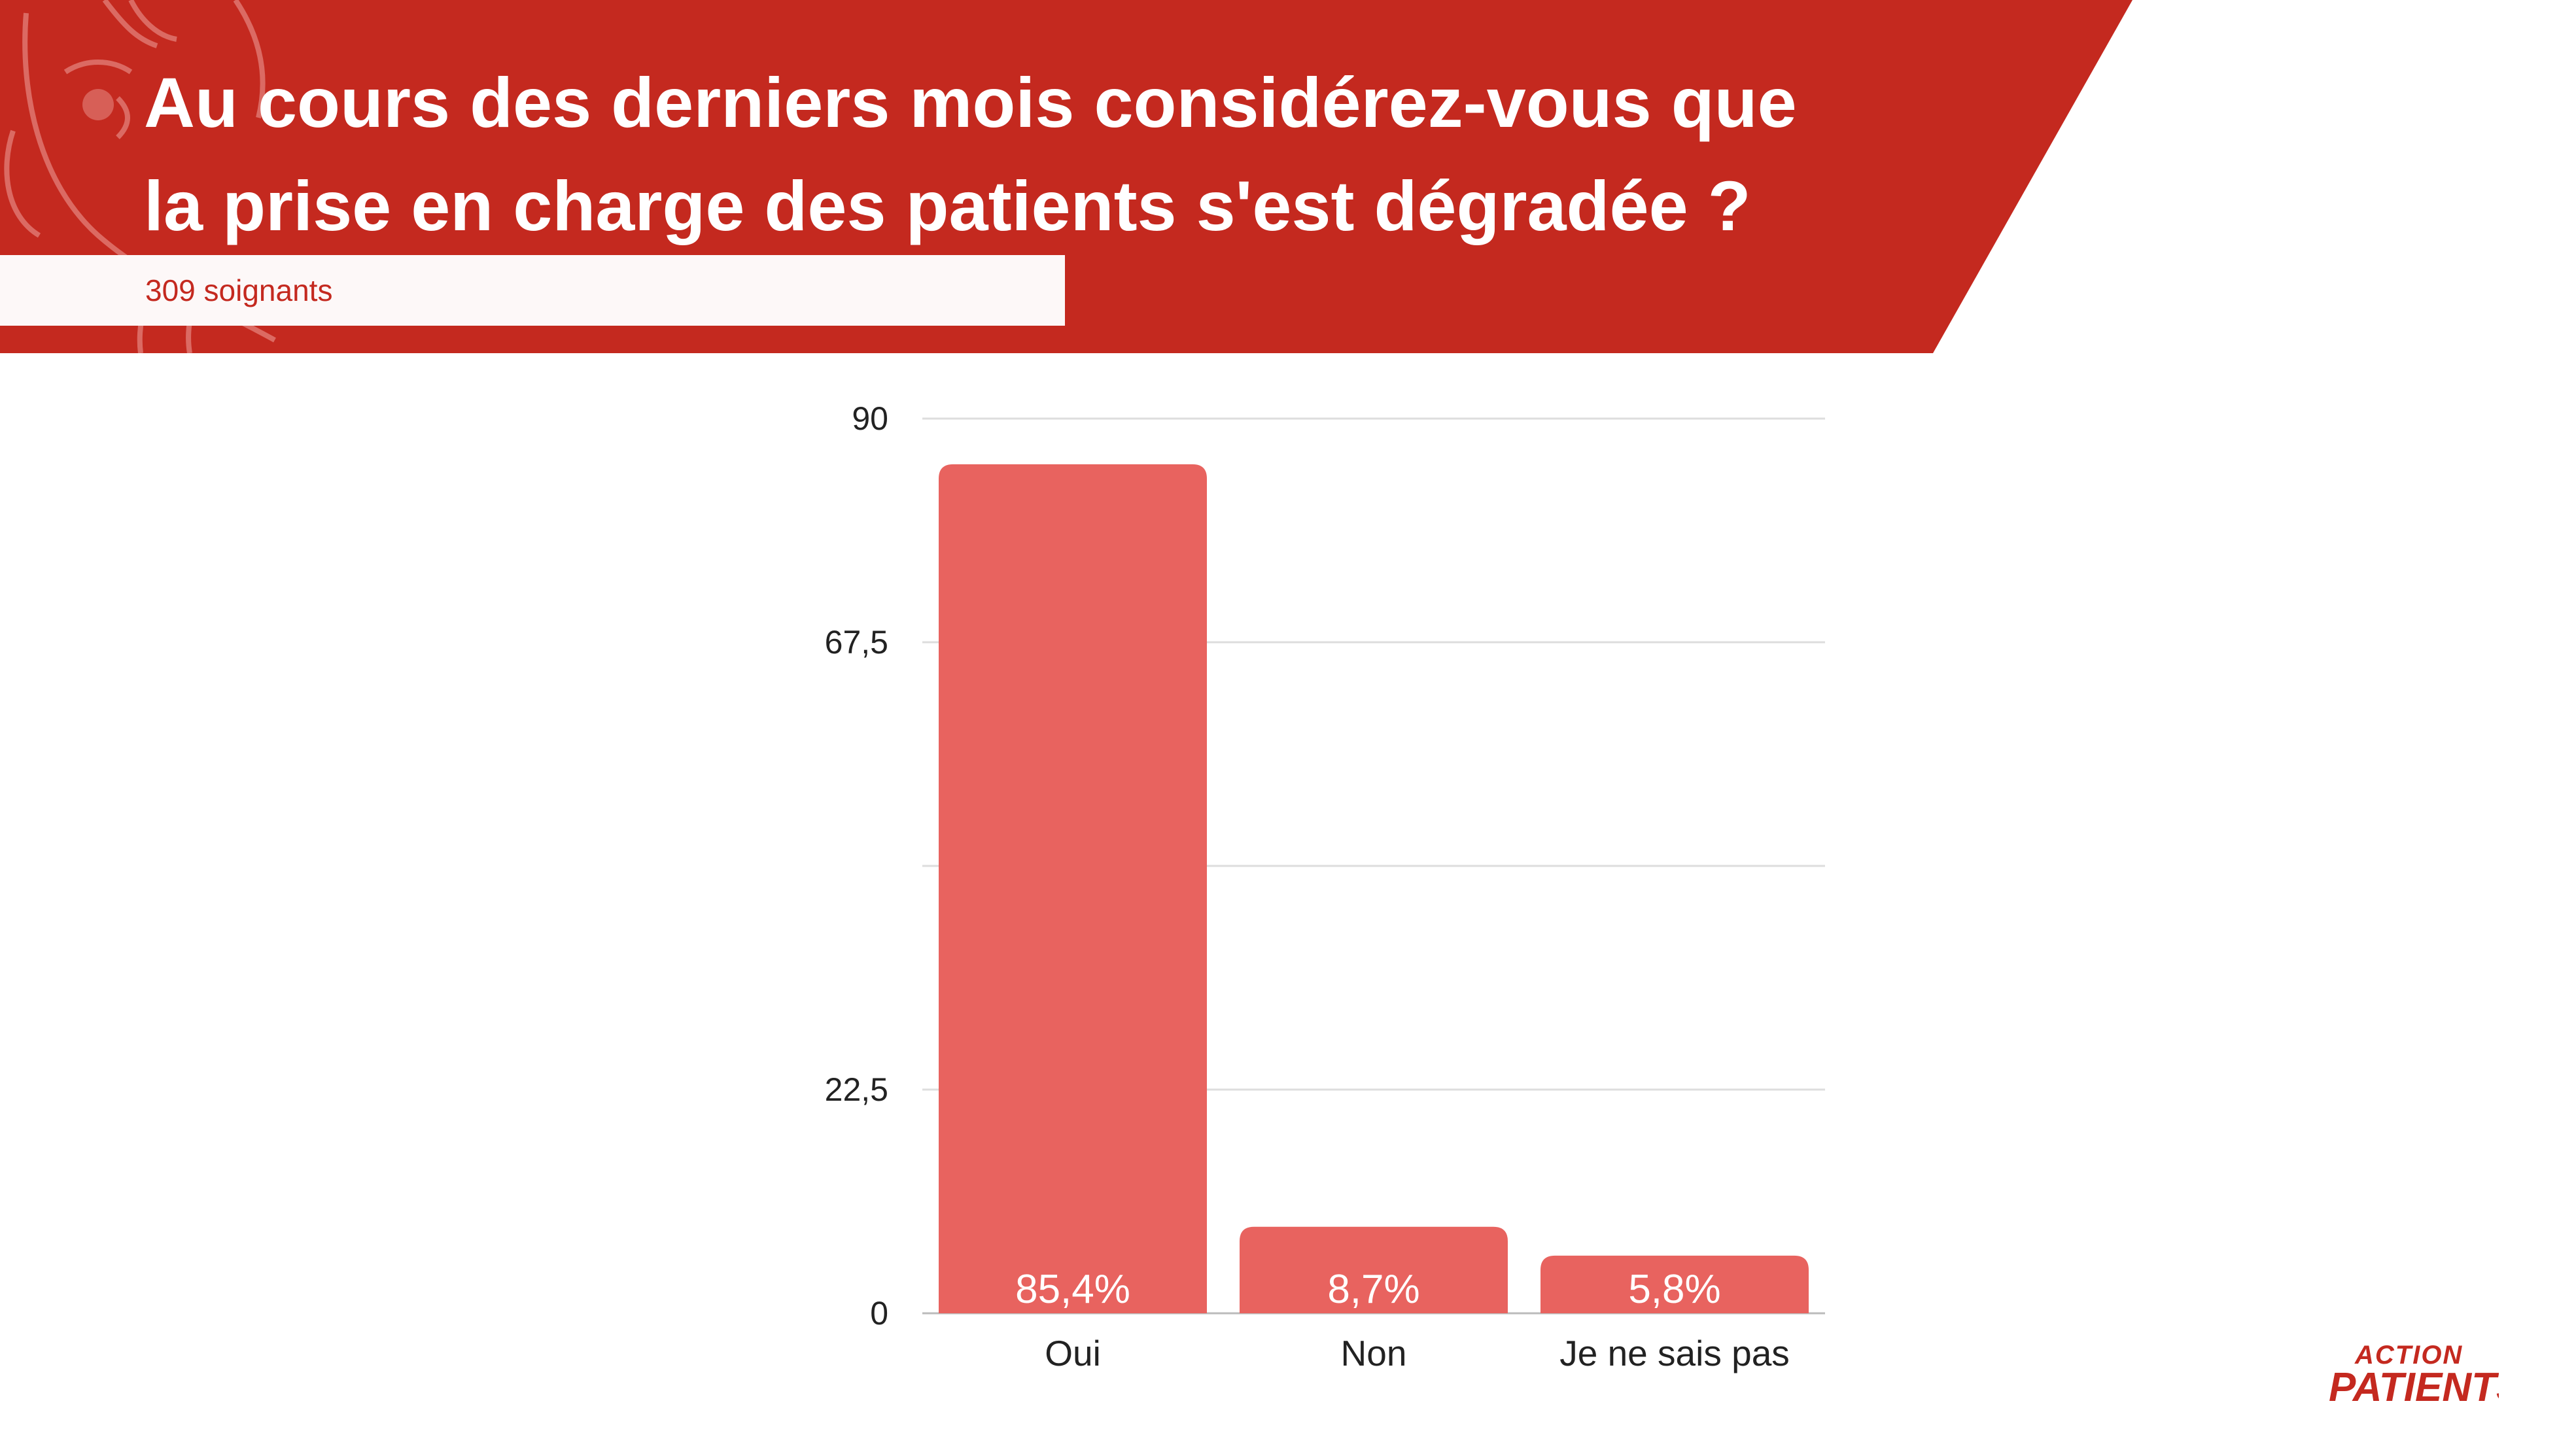  I want to click on action-patients-logo: ACTION PATIENTS, so click(2414, 1375).